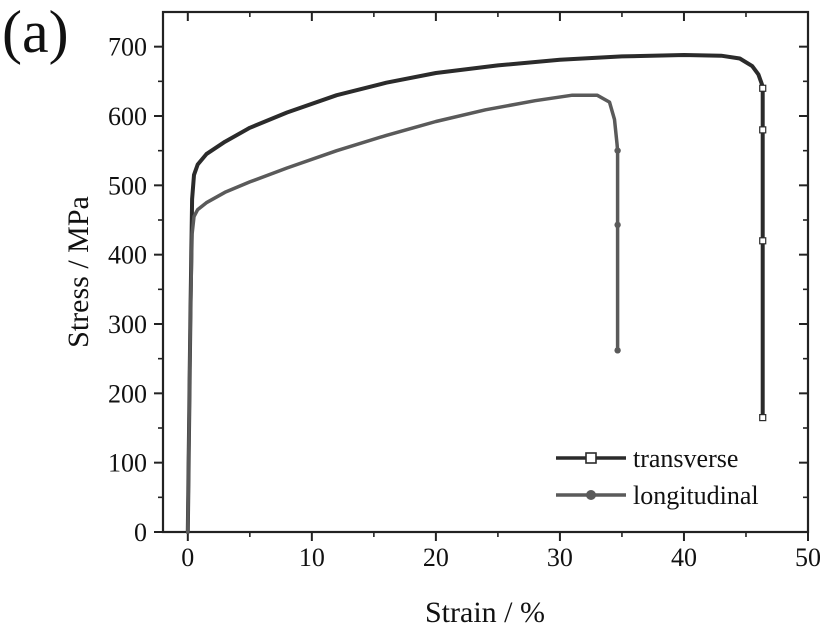  What do you see at coordinates (127, 47) in the screenshot?
I see `y-tick-label: 700` at bounding box center [127, 47].